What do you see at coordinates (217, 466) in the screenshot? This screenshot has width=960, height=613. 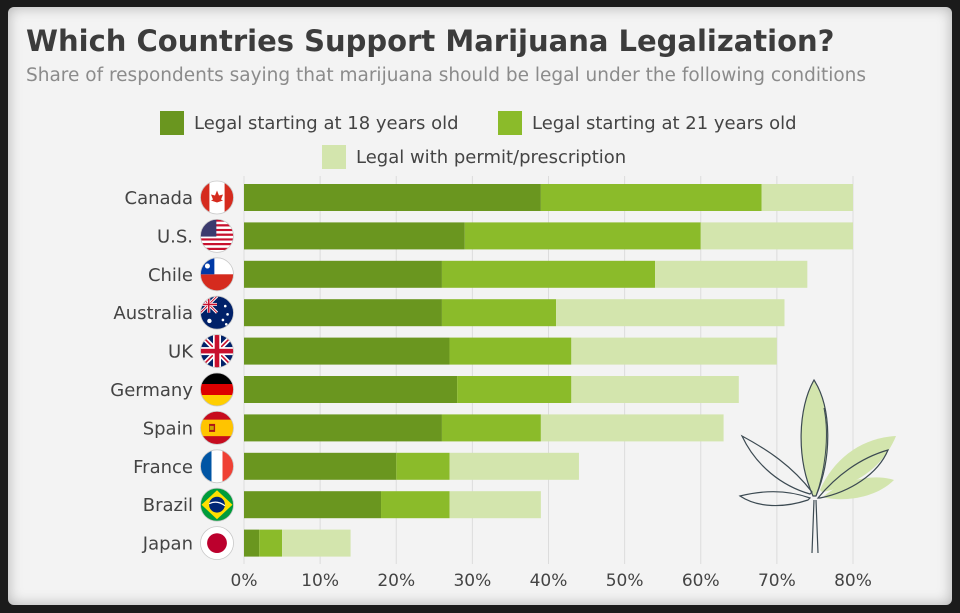 I see `france-flag-icon` at bounding box center [217, 466].